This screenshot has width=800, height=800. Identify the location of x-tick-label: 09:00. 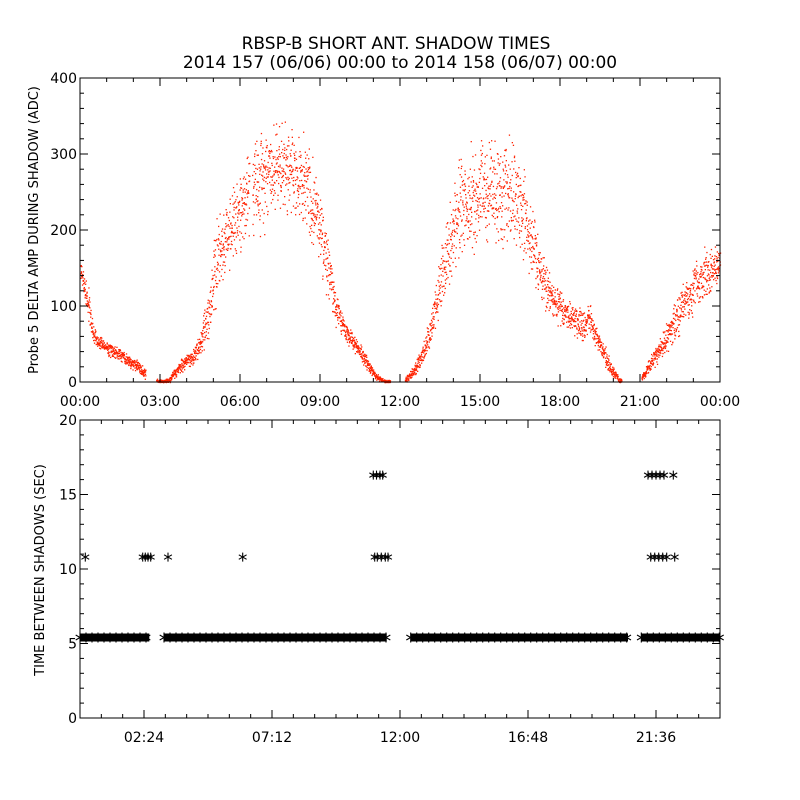
(320, 402).